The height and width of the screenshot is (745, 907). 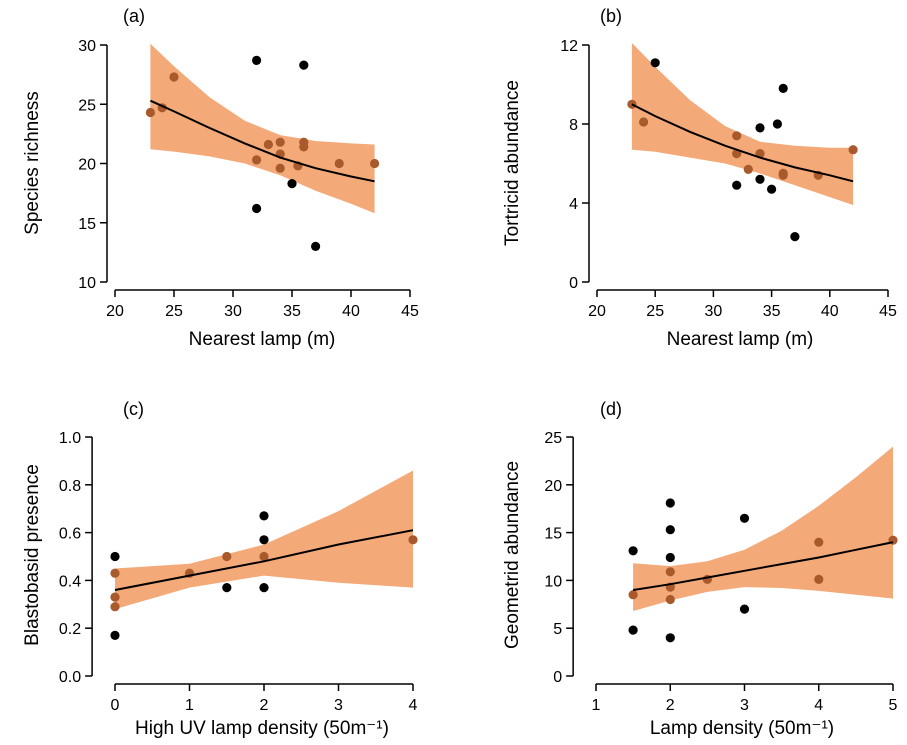 What do you see at coordinates (70, 629) in the screenshot?
I see `y-tick-label: 0.2` at bounding box center [70, 629].